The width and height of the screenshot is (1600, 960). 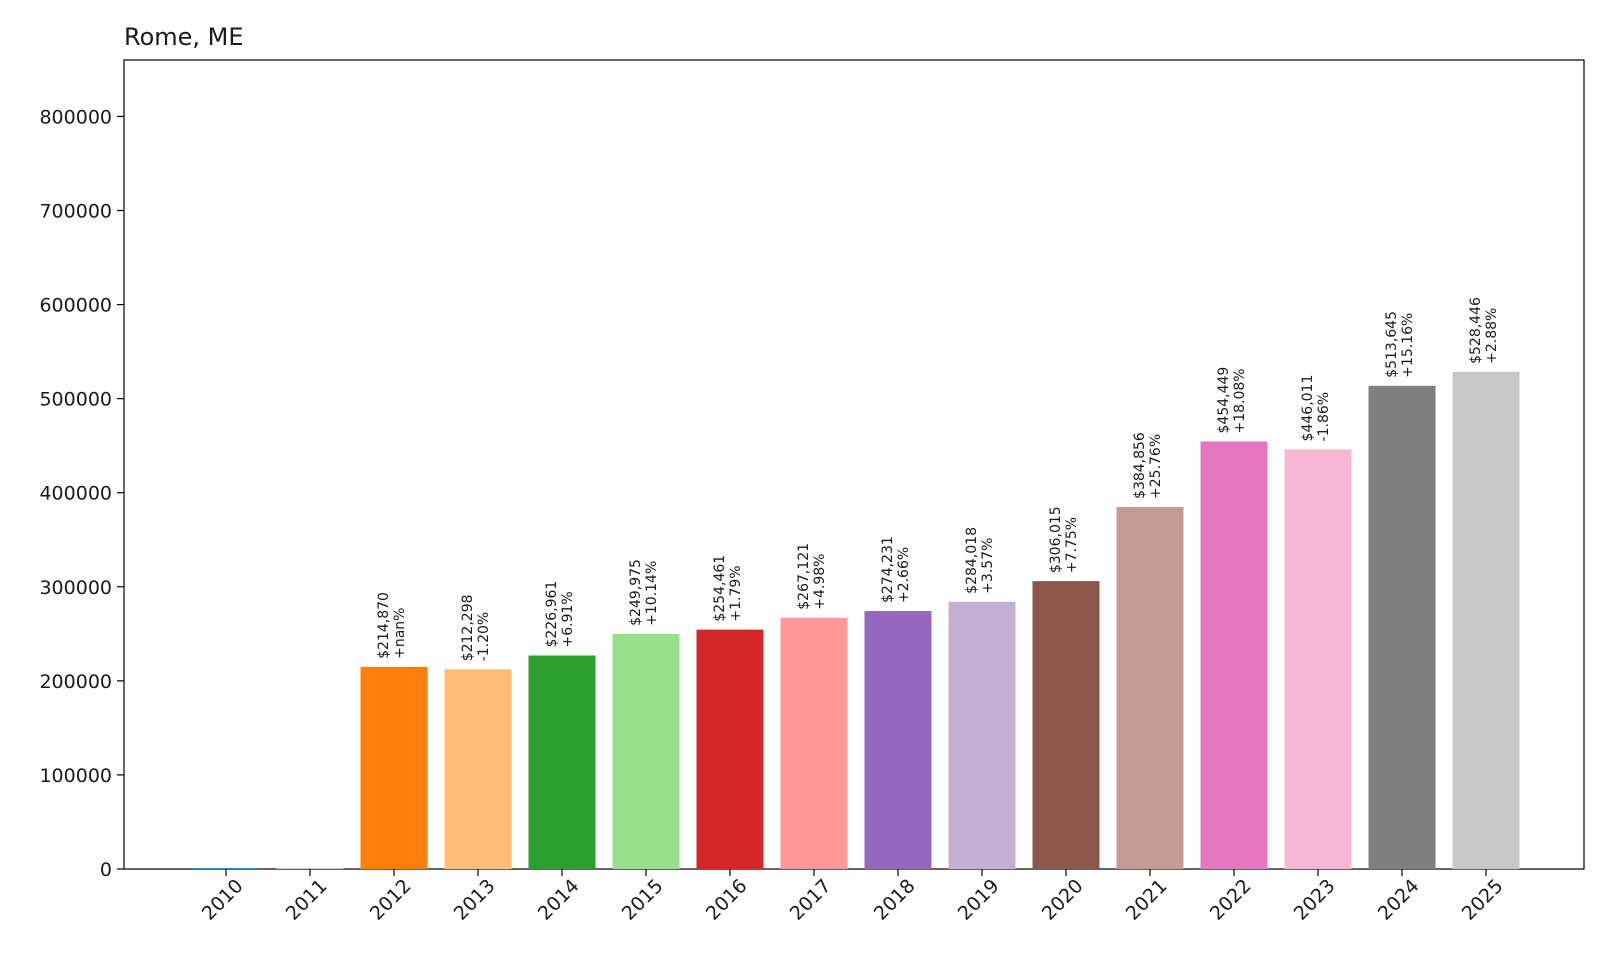 I want to click on bar-2020, so click(x=1066, y=725).